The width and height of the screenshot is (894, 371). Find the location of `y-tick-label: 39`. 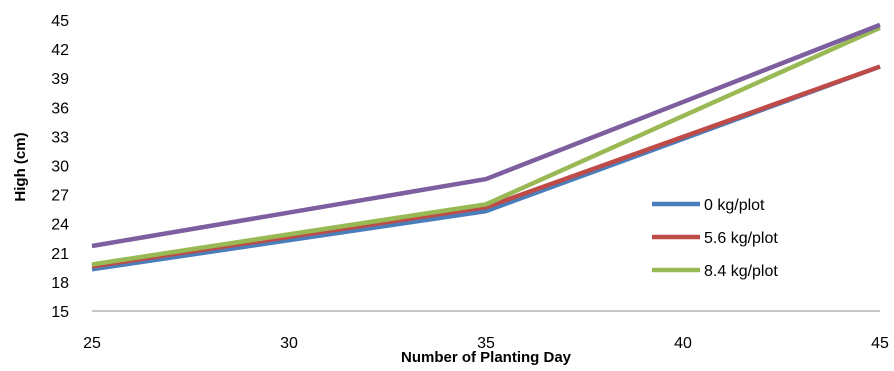

y-tick-label: 39 is located at coordinates (60, 79).